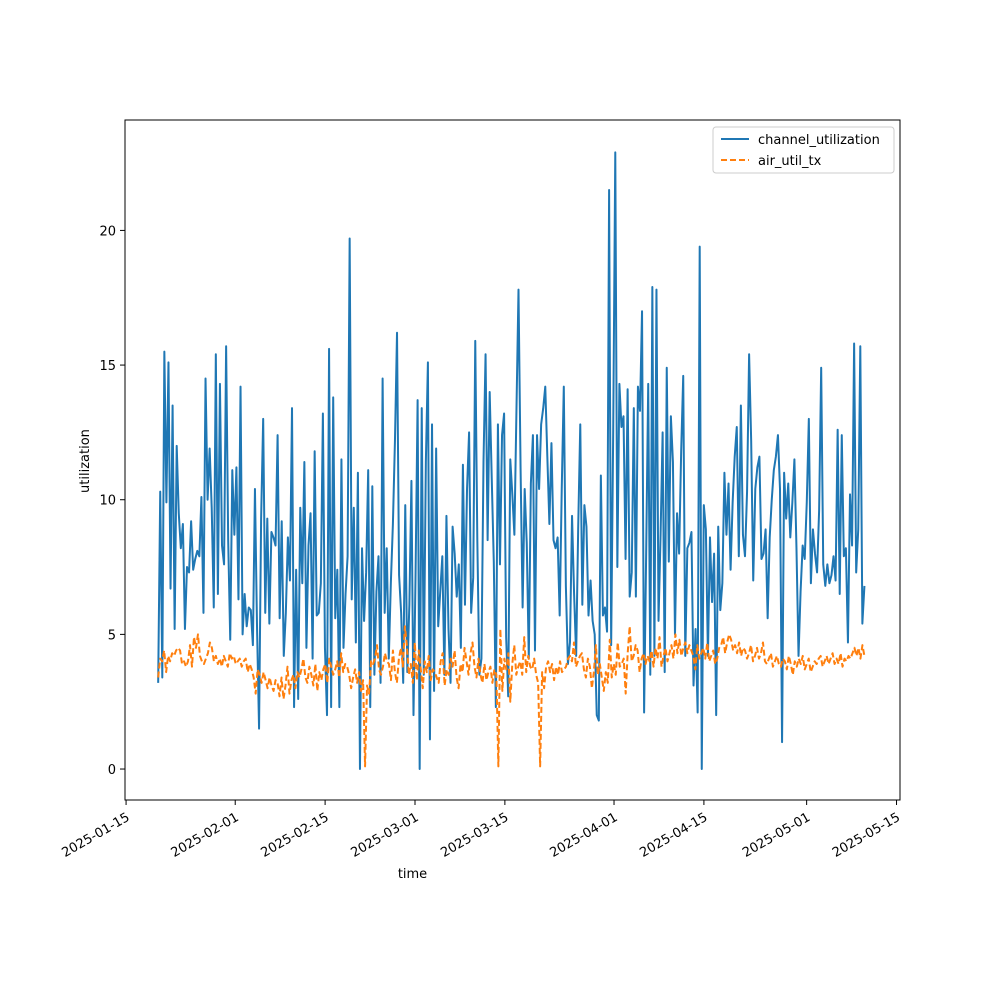 This screenshot has height=1000, width=1000. Describe the element at coordinates (790, 161) in the screenshot. I see `legend-label-air-util-tx: air_util_tx` at that location.